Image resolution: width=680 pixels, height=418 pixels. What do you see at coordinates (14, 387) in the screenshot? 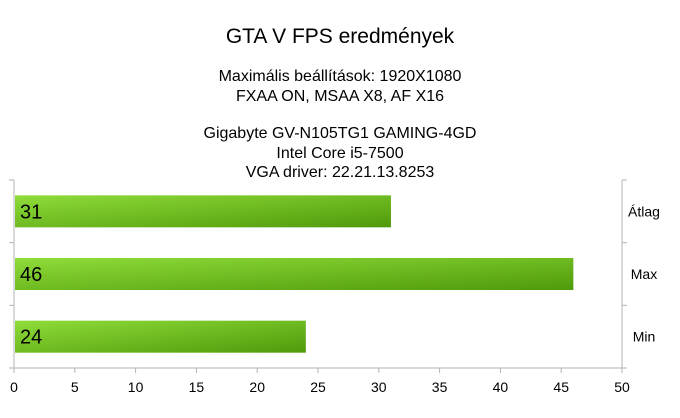
I see `x-tick-label: 0` at bounding box center [14, 387].